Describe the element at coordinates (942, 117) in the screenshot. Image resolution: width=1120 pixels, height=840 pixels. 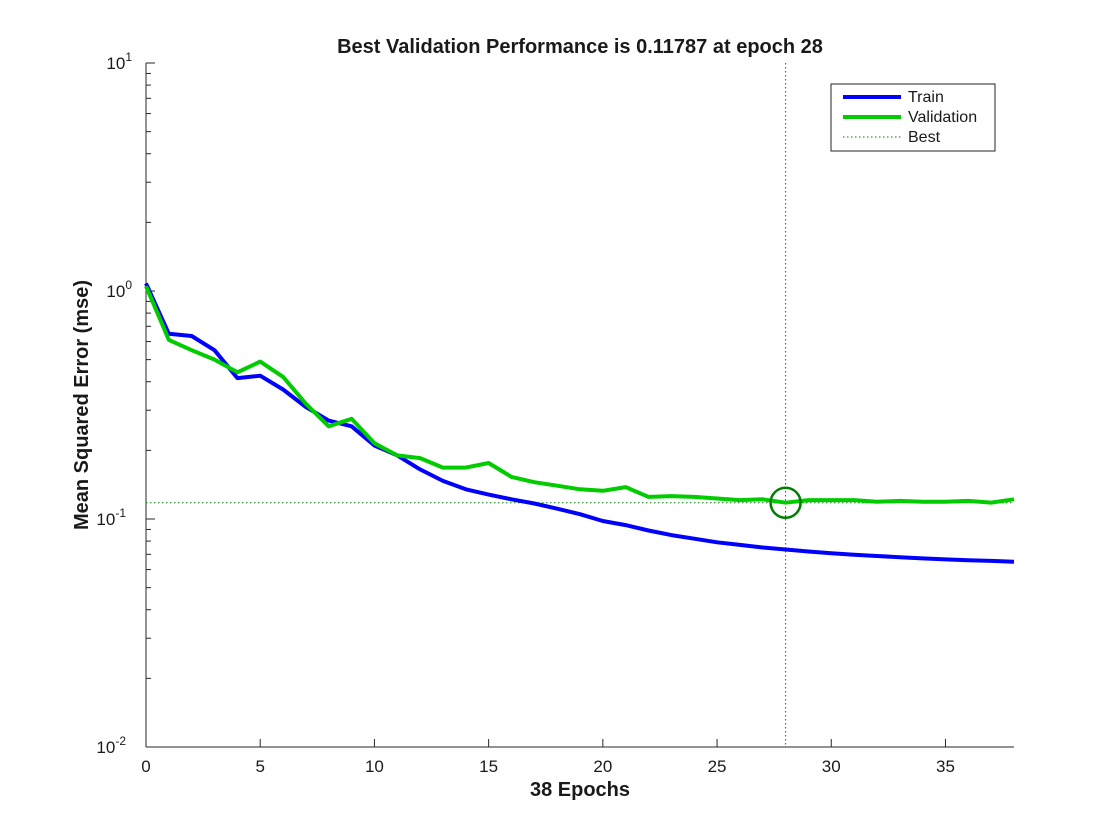
I see `legend-label-validation: Validation` at that location.